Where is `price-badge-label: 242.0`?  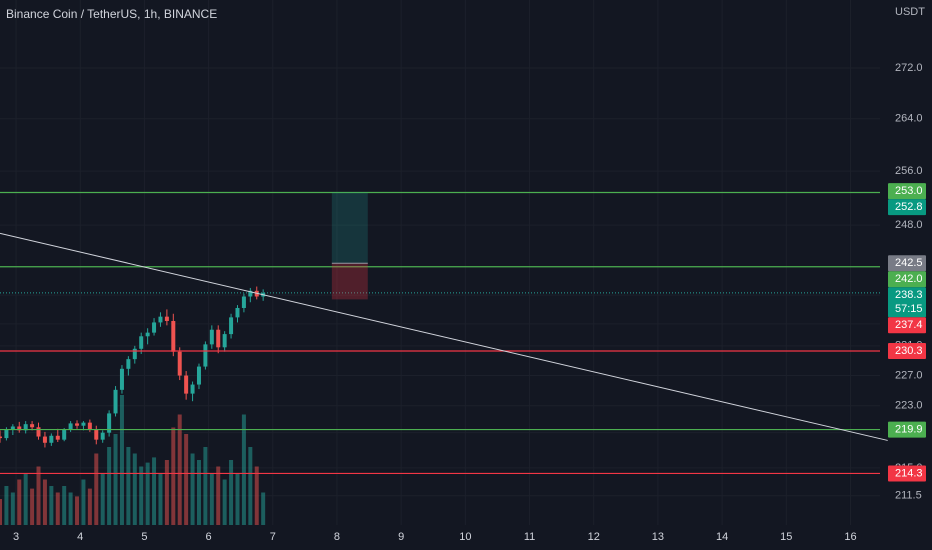 price-badge-label: 242.0 is located at coordinates (909, 279).